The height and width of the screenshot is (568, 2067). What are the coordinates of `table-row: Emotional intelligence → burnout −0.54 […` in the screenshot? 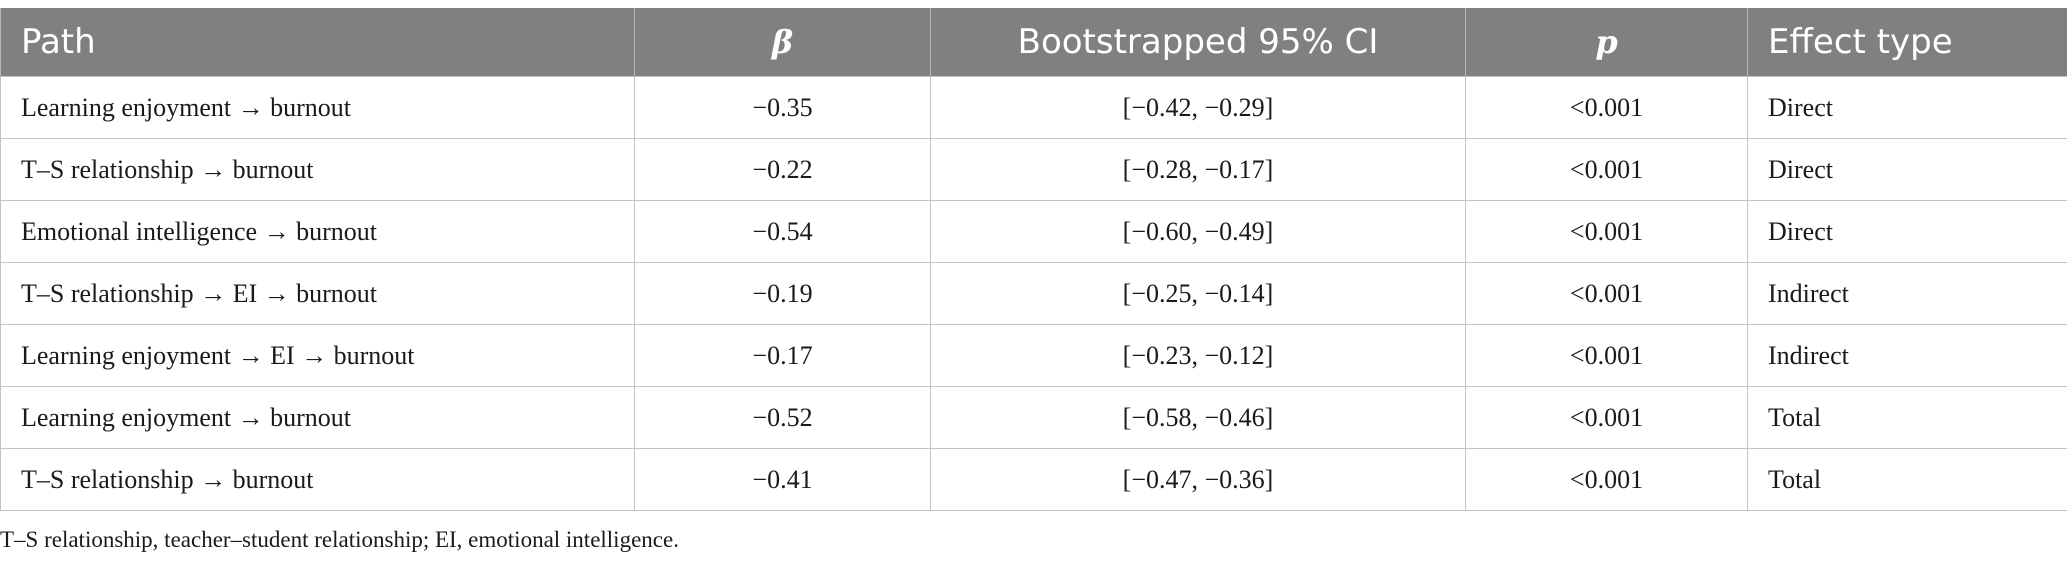 It's located at (1033, 231).